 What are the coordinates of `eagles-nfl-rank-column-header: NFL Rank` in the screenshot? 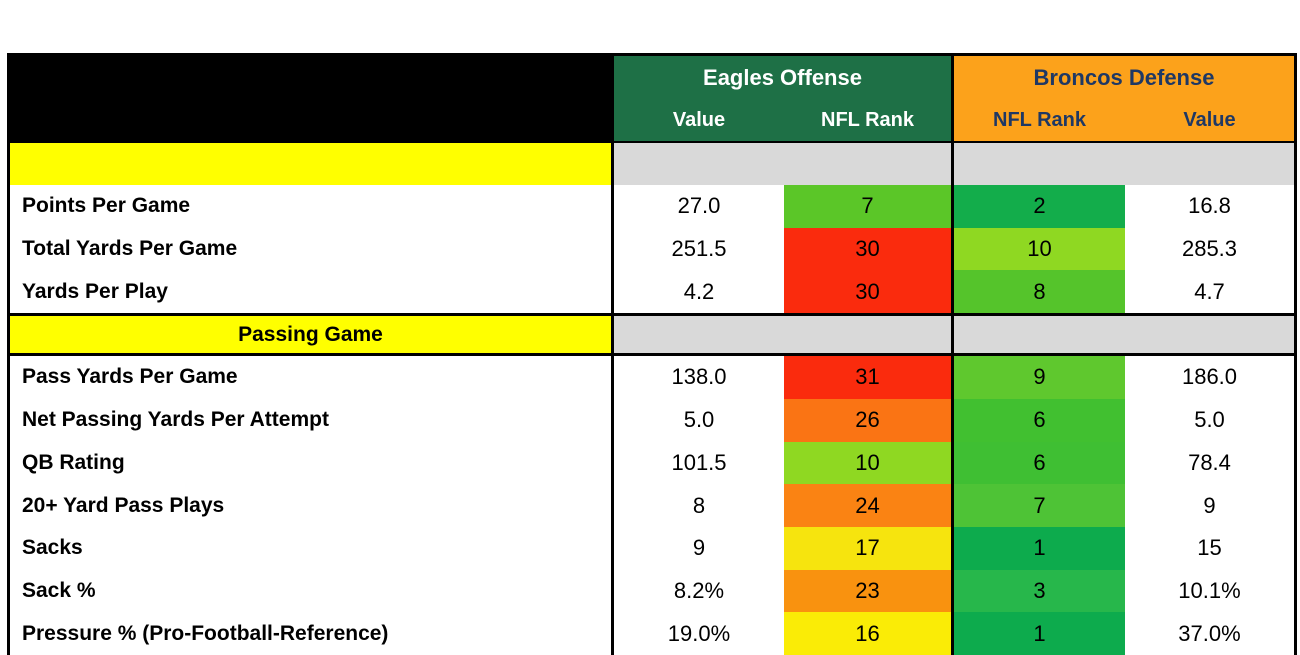 It's located at (869, 120).